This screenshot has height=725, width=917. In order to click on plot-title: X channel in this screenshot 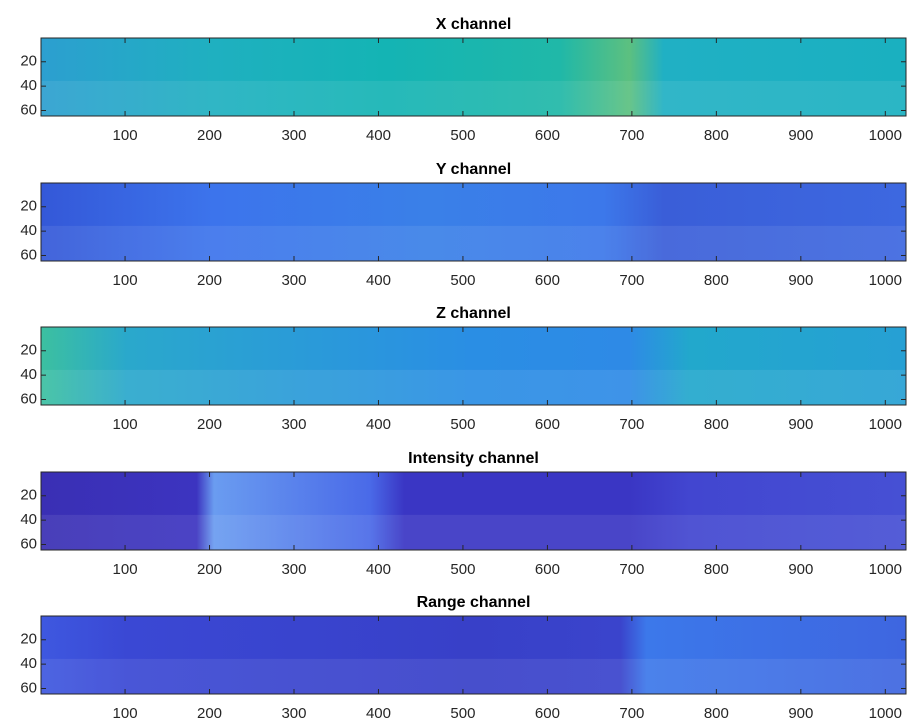, I will do `click(474, 24)`.